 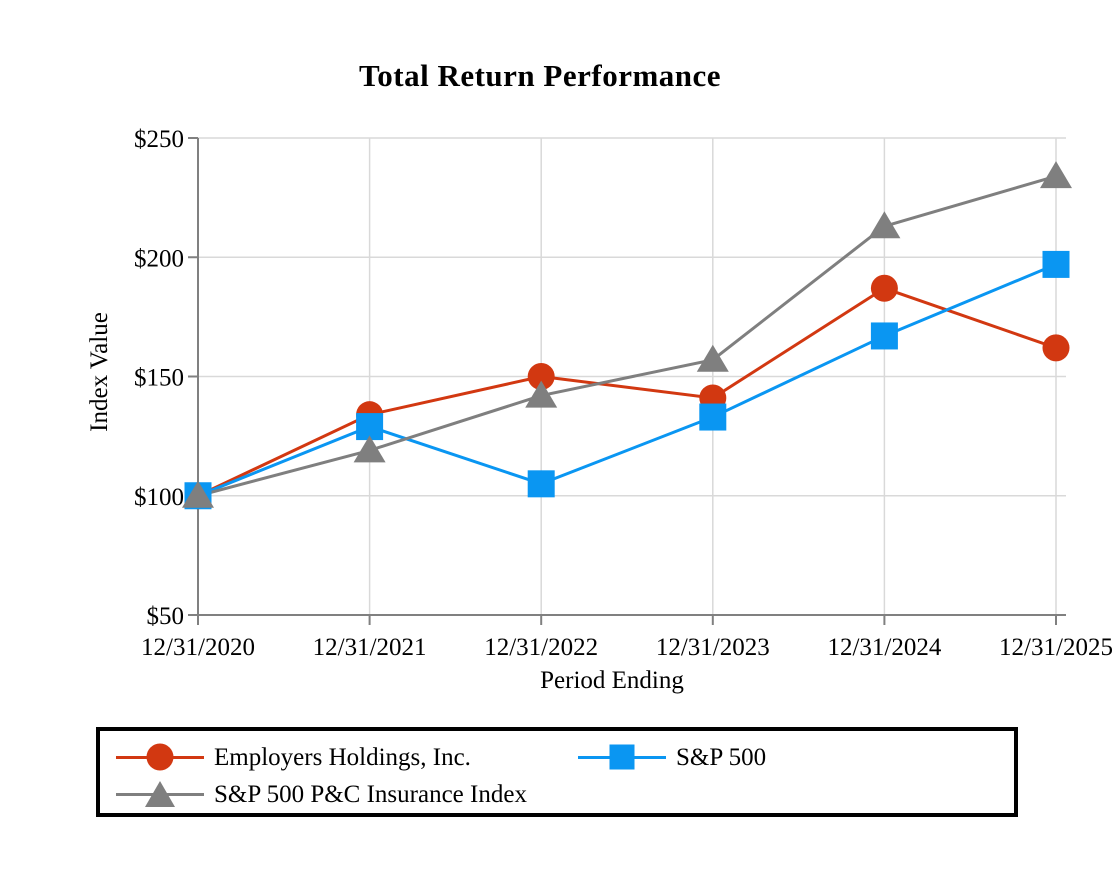 I want to click on legend-label-pc-insurance-index: S&P 500 P&C Insurance Index, so click(x=370, y=794).